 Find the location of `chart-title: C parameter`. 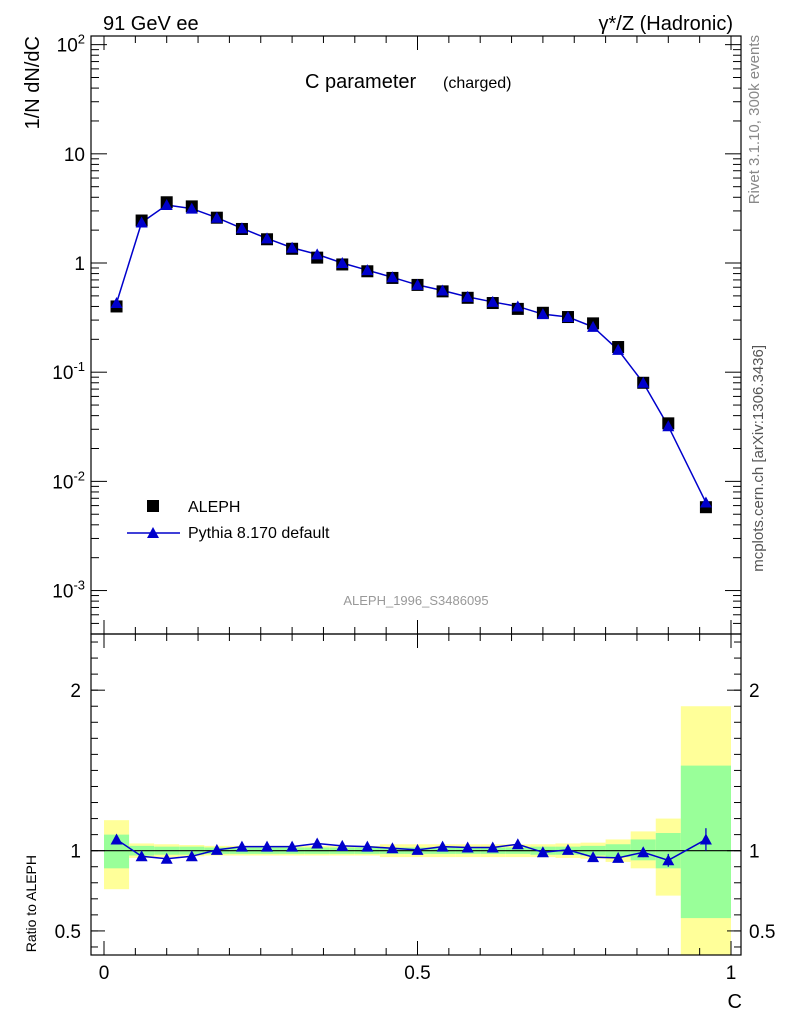

chart-title: C parameter is located at coordinates (360, 82).